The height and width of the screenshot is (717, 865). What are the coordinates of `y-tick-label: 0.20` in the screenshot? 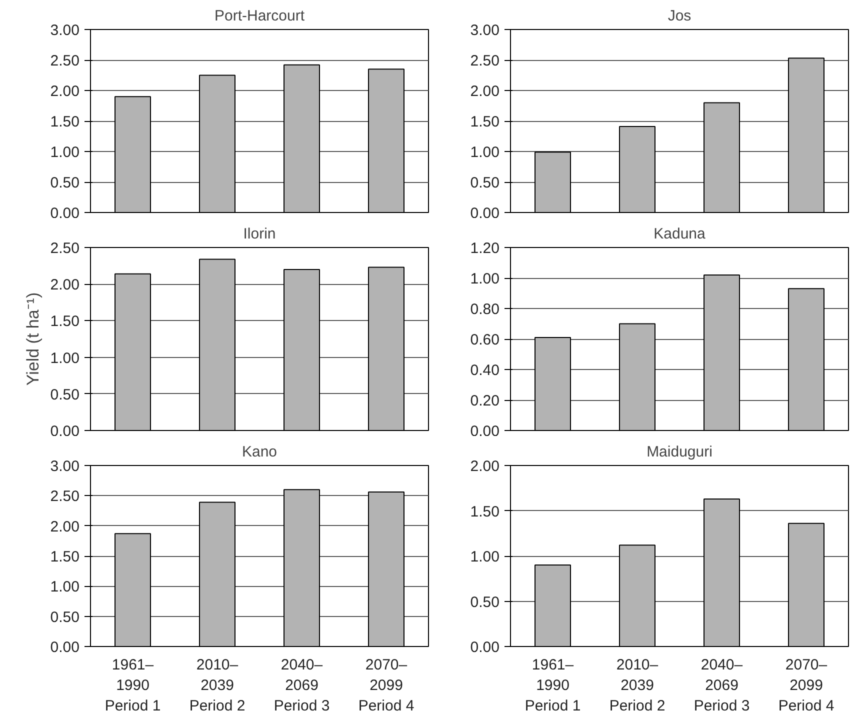 It's located at (485, 401).